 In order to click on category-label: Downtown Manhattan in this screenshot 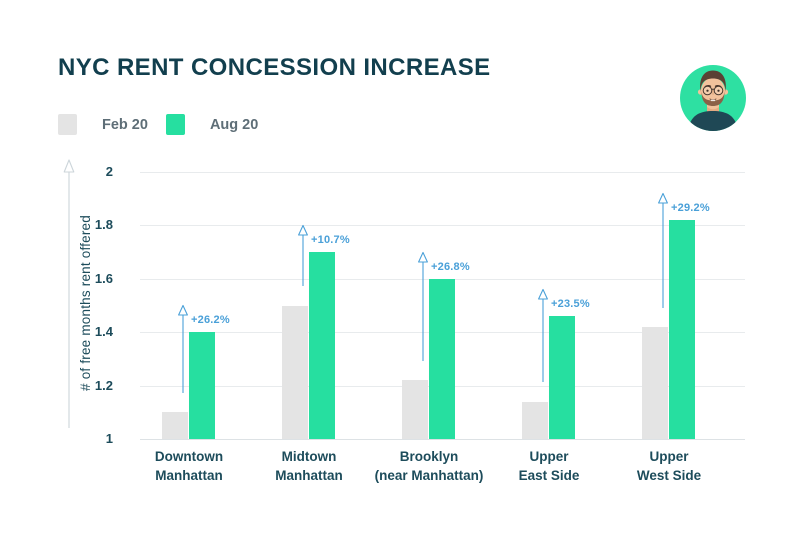, I will do `click(189, 466)`.